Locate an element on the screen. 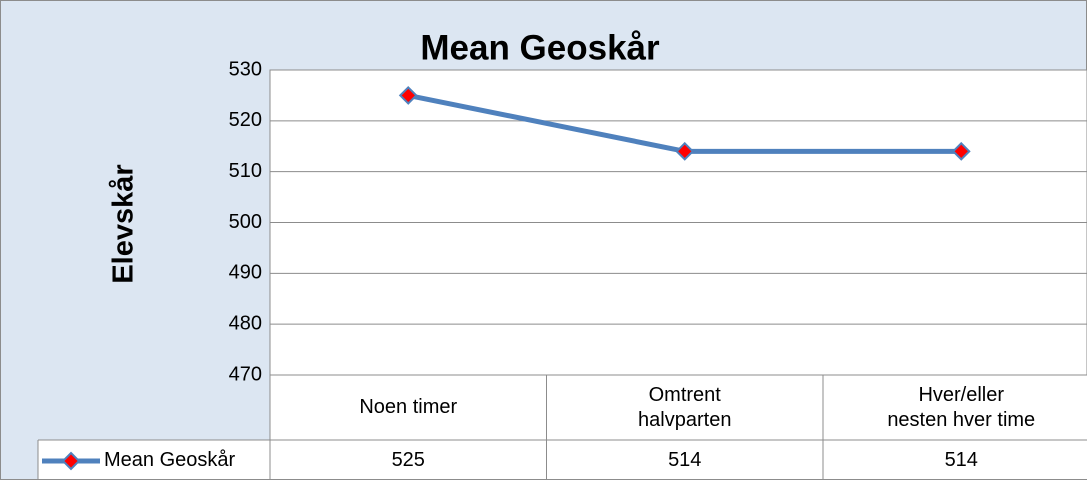 This screenshot has height=480, width=1087. y-tick-label: 520 is located at coordinates (245, 120).